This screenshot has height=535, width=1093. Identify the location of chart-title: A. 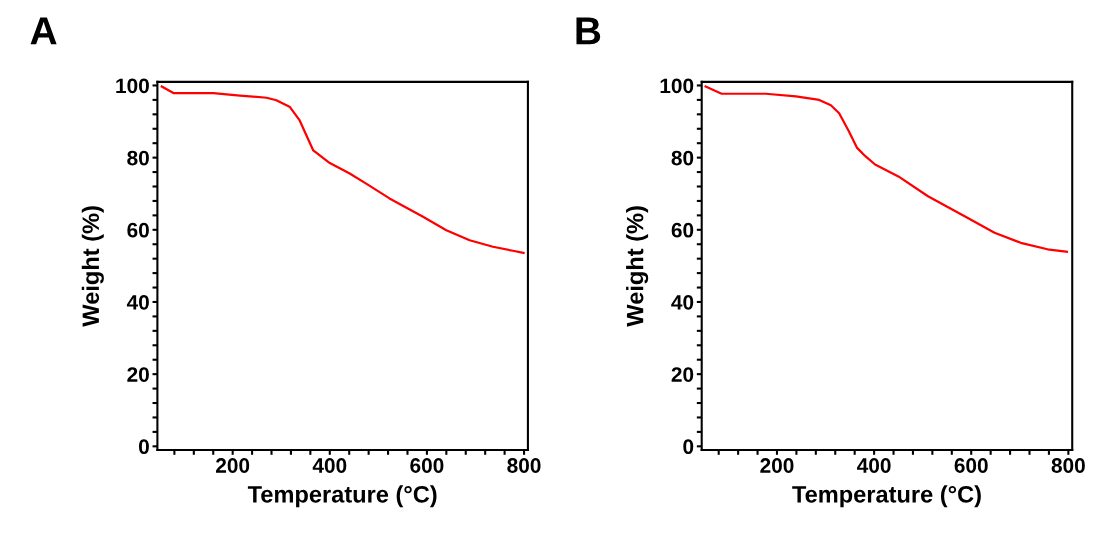
(43, 31).